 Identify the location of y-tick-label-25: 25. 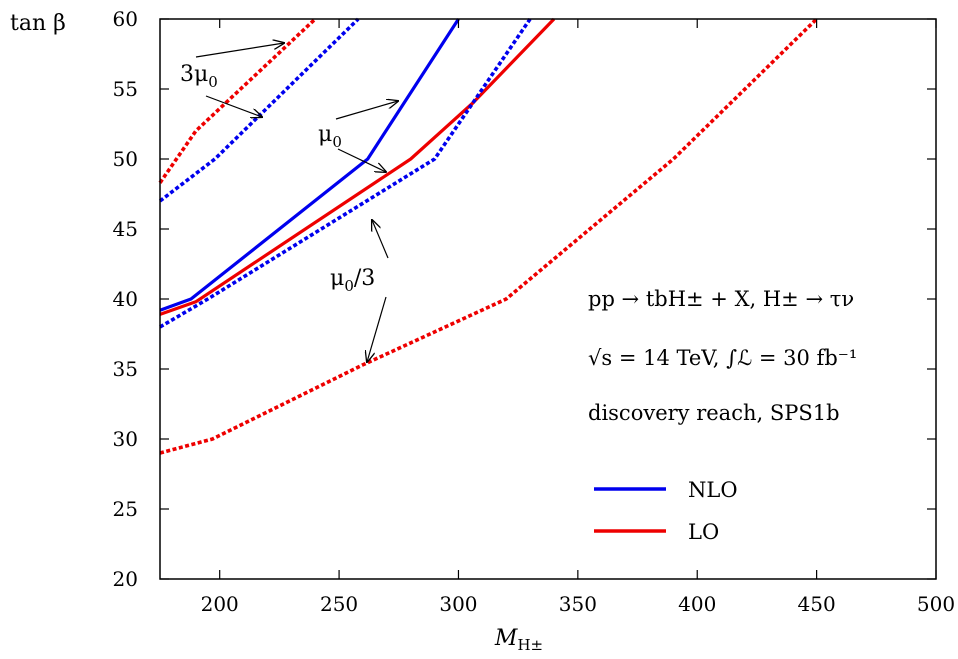
(125, 509).